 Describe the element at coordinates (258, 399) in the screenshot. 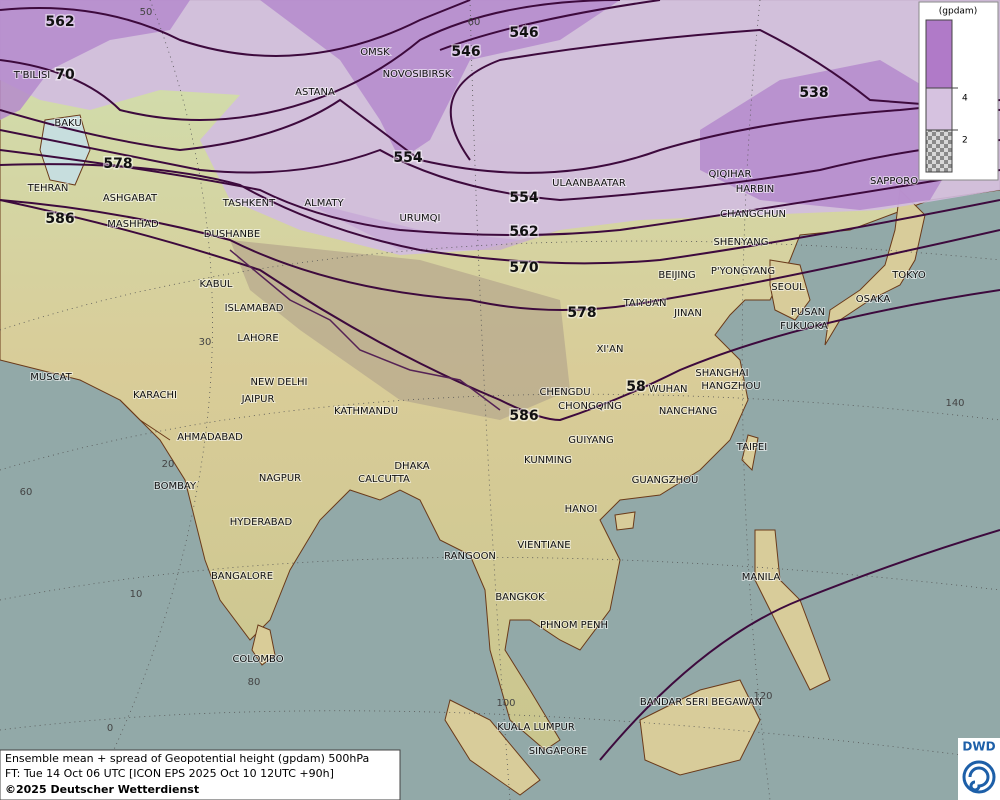

I see `city-label: JAIPUR` at that location.